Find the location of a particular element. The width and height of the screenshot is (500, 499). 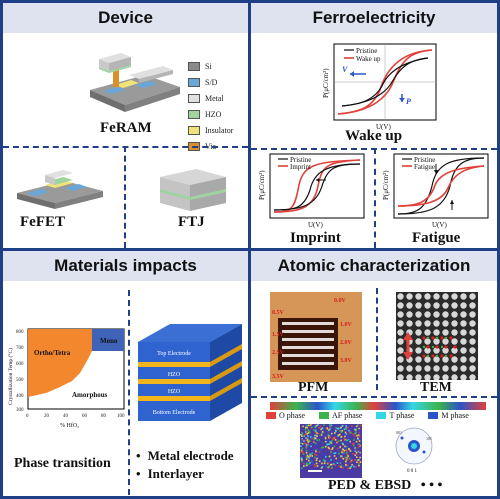

x-tick: 100 is located at coordinates (121, 416).